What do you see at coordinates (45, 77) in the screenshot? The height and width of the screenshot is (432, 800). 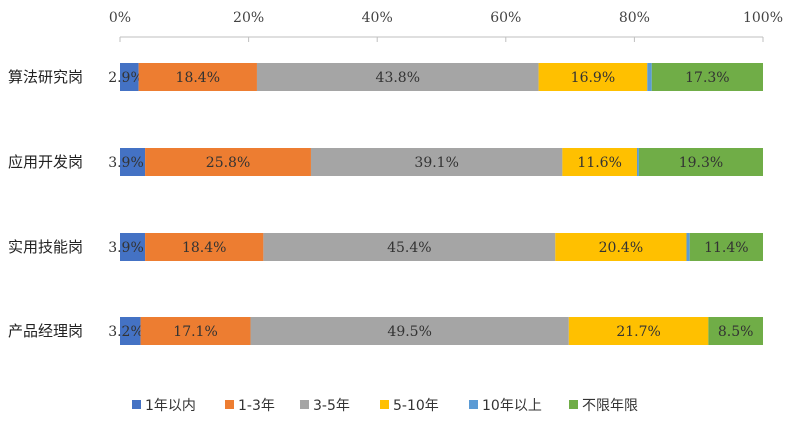 I see `category-label: 算法研究岗` at bounding box center [45, 77].